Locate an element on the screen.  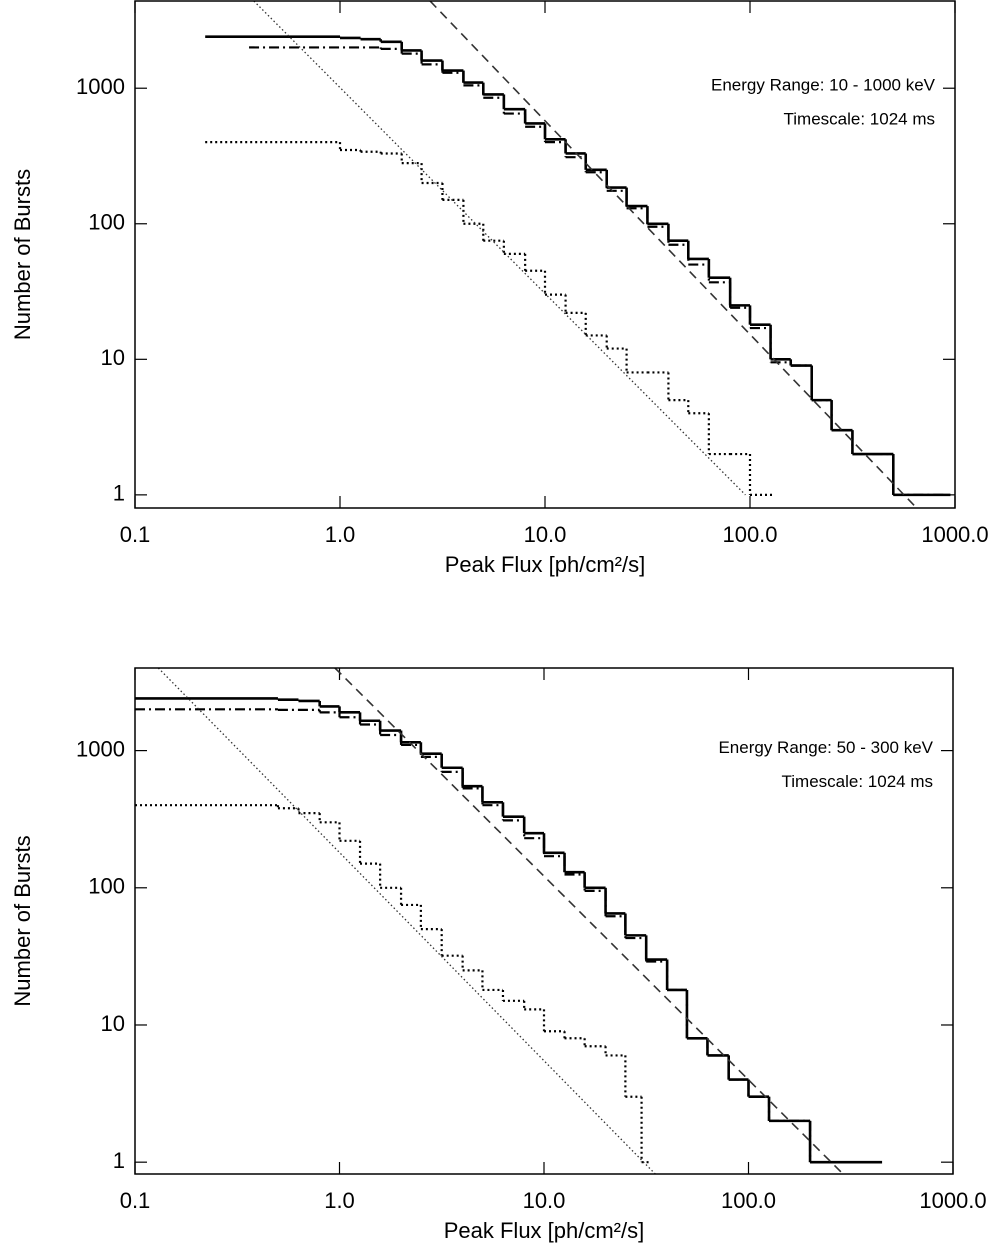
annotation: Energy Range: 10 - 1000 keV is located at coordinates (823, 85).